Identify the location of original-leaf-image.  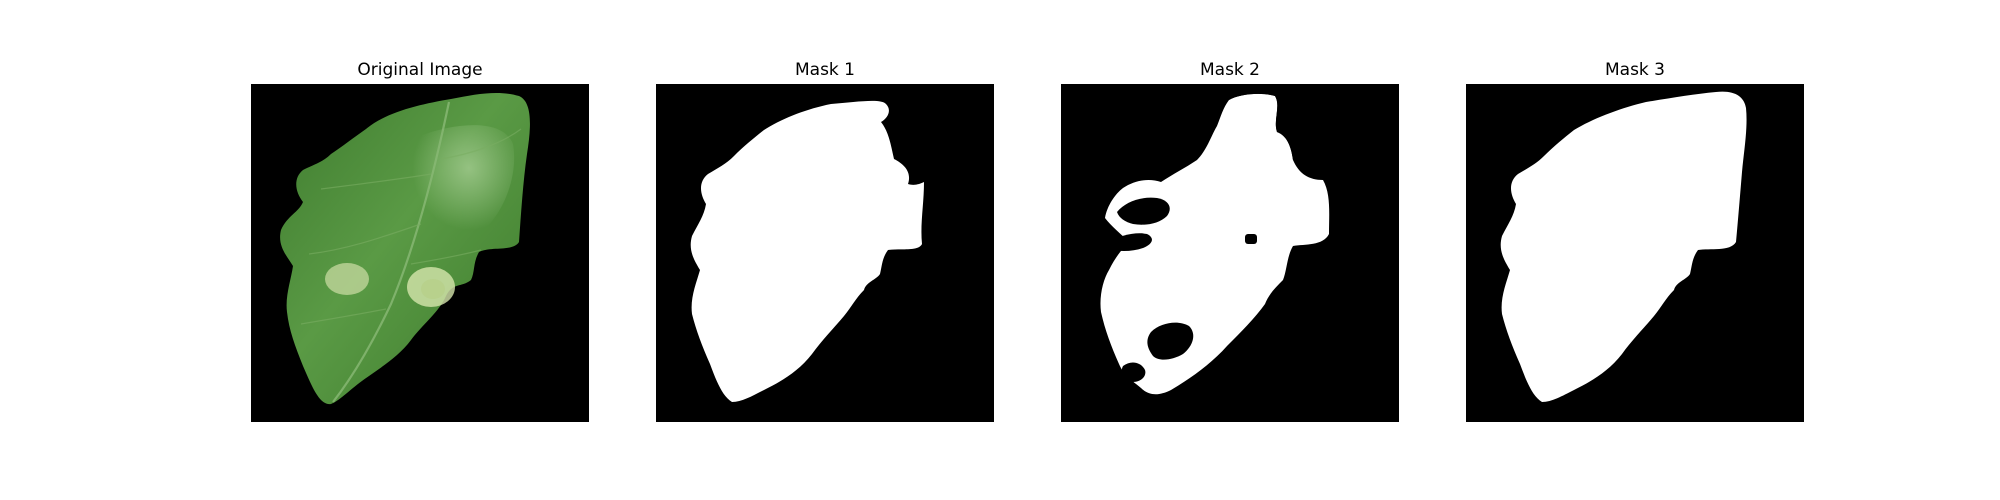
(420, 253).